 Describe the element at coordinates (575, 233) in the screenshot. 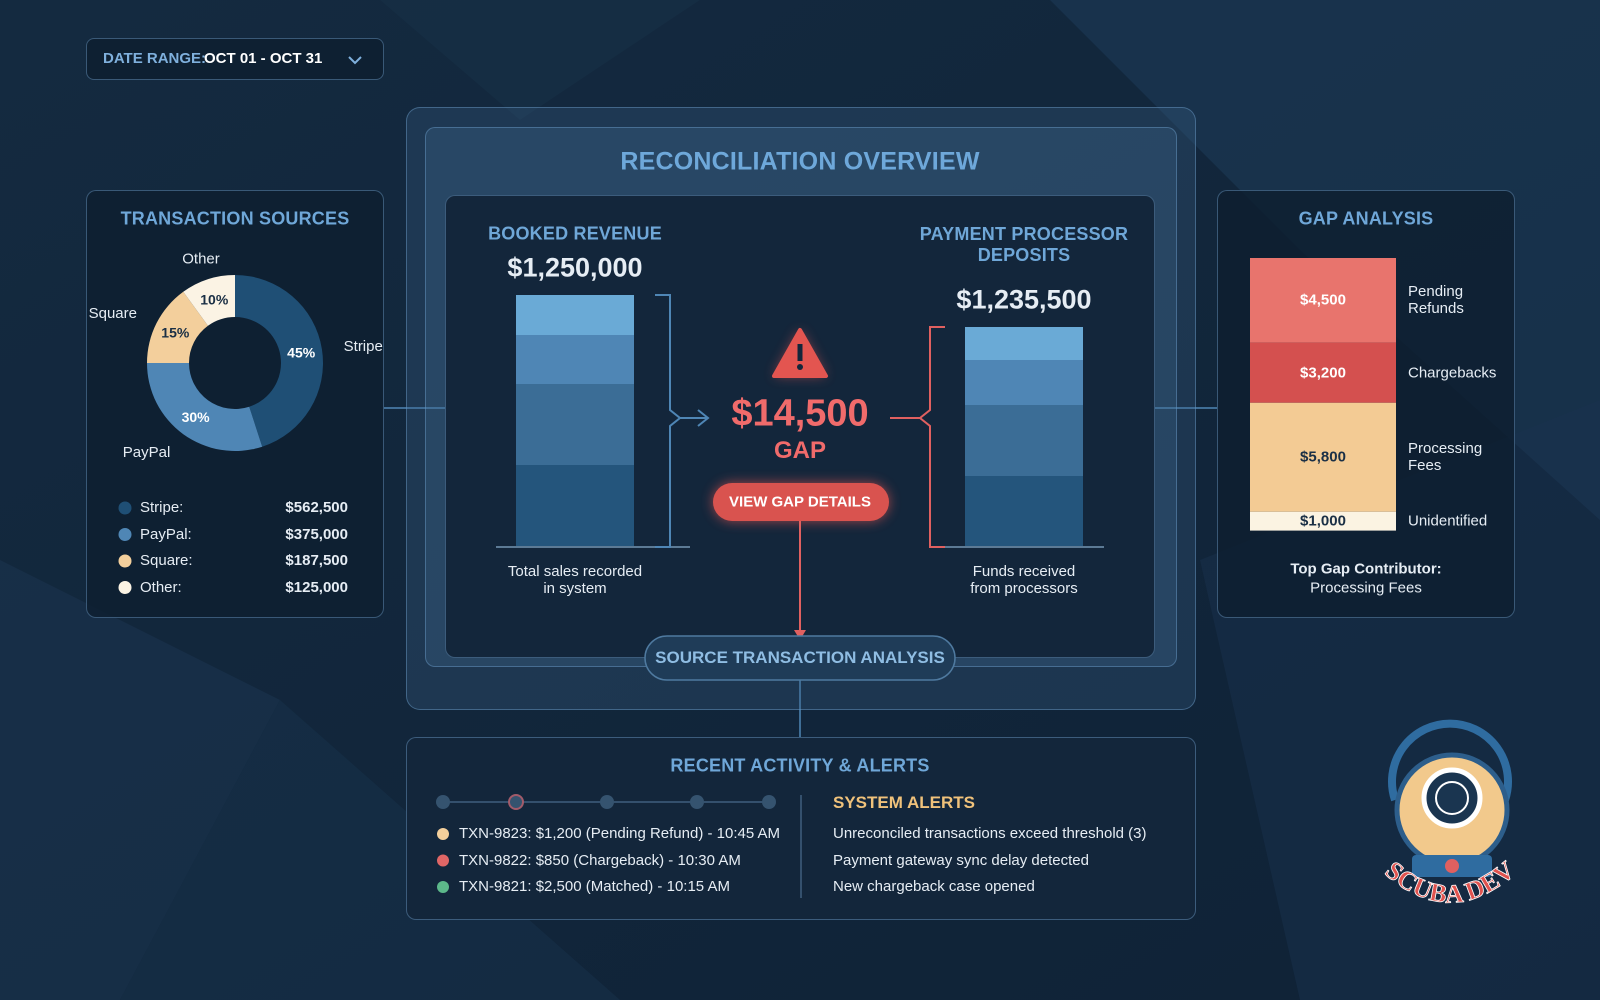

I see `booked-label: BOOKED REVENUE` at that location.